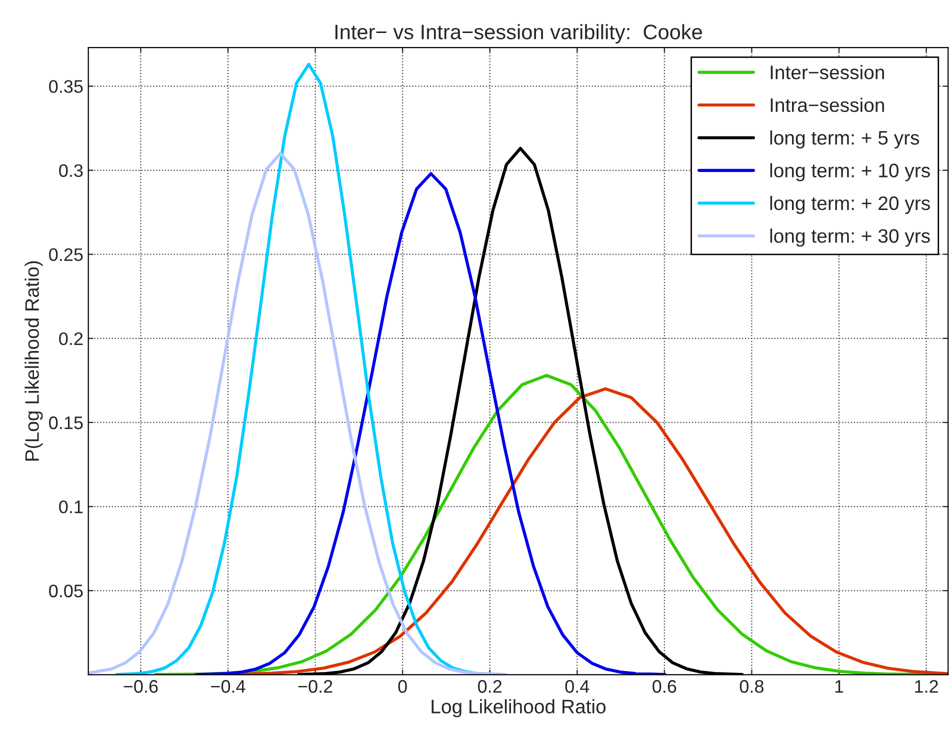 The width and height of the screenshot is (950, 731). I want to click on x-tick-label: 0.4, so click(577, 686).